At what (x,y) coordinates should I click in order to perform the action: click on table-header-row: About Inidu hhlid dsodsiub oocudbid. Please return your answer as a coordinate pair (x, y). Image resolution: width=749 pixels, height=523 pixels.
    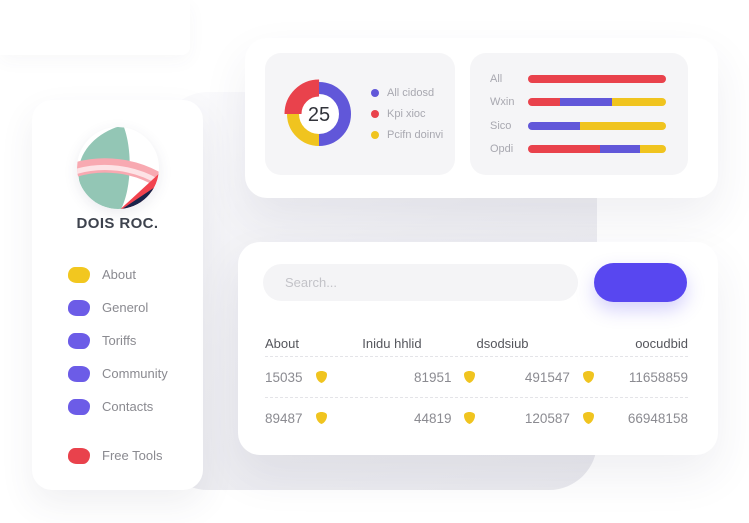
    Looking at the image, I should click on (476, 343).